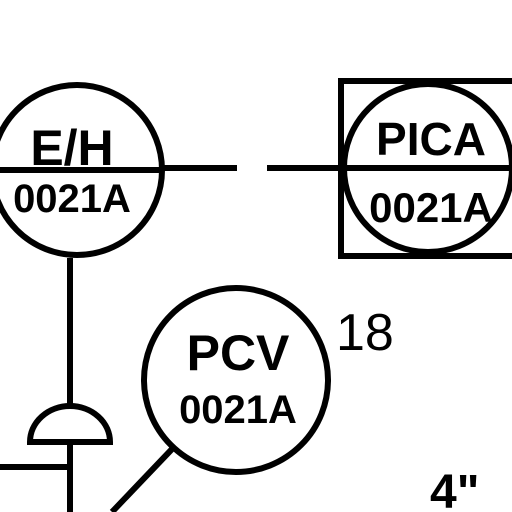 This screenshot has width=512, height=512. I want to click on pipe-size-label: 4", so click(454, 489).